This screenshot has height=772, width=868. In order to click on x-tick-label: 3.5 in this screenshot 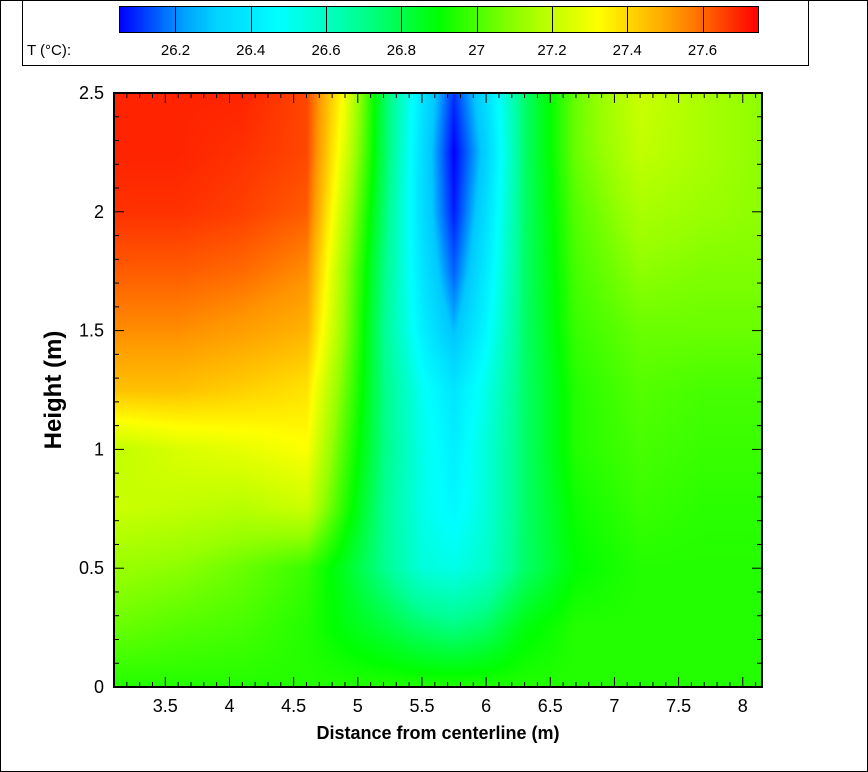, I will do `click(165, 706)`.